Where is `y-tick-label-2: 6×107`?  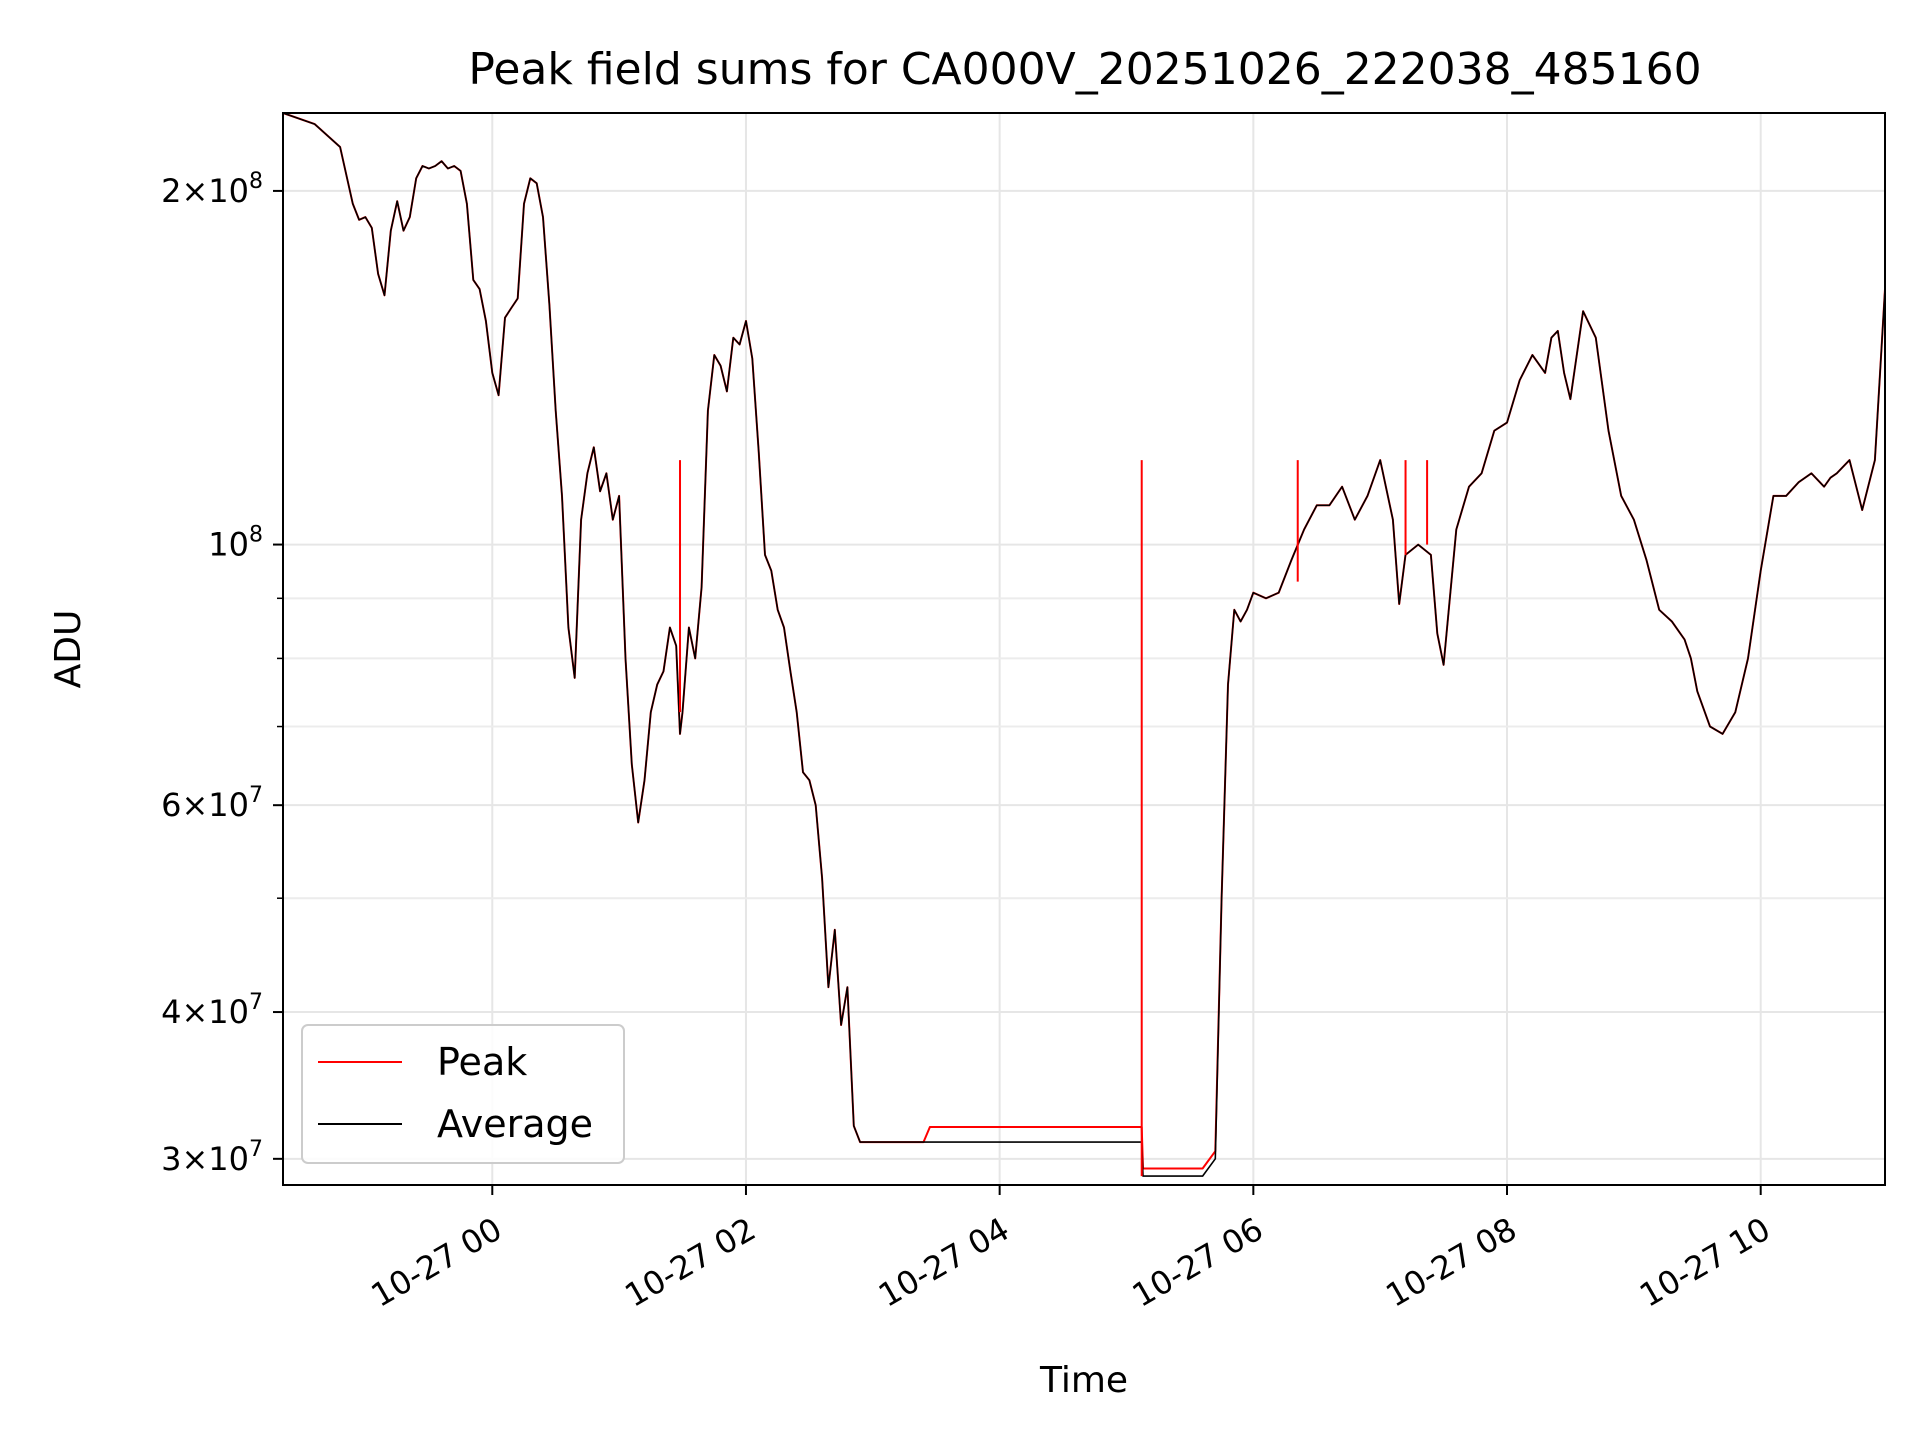
y-tick-label-2: 6×107 is located at coordinates (212, 803).